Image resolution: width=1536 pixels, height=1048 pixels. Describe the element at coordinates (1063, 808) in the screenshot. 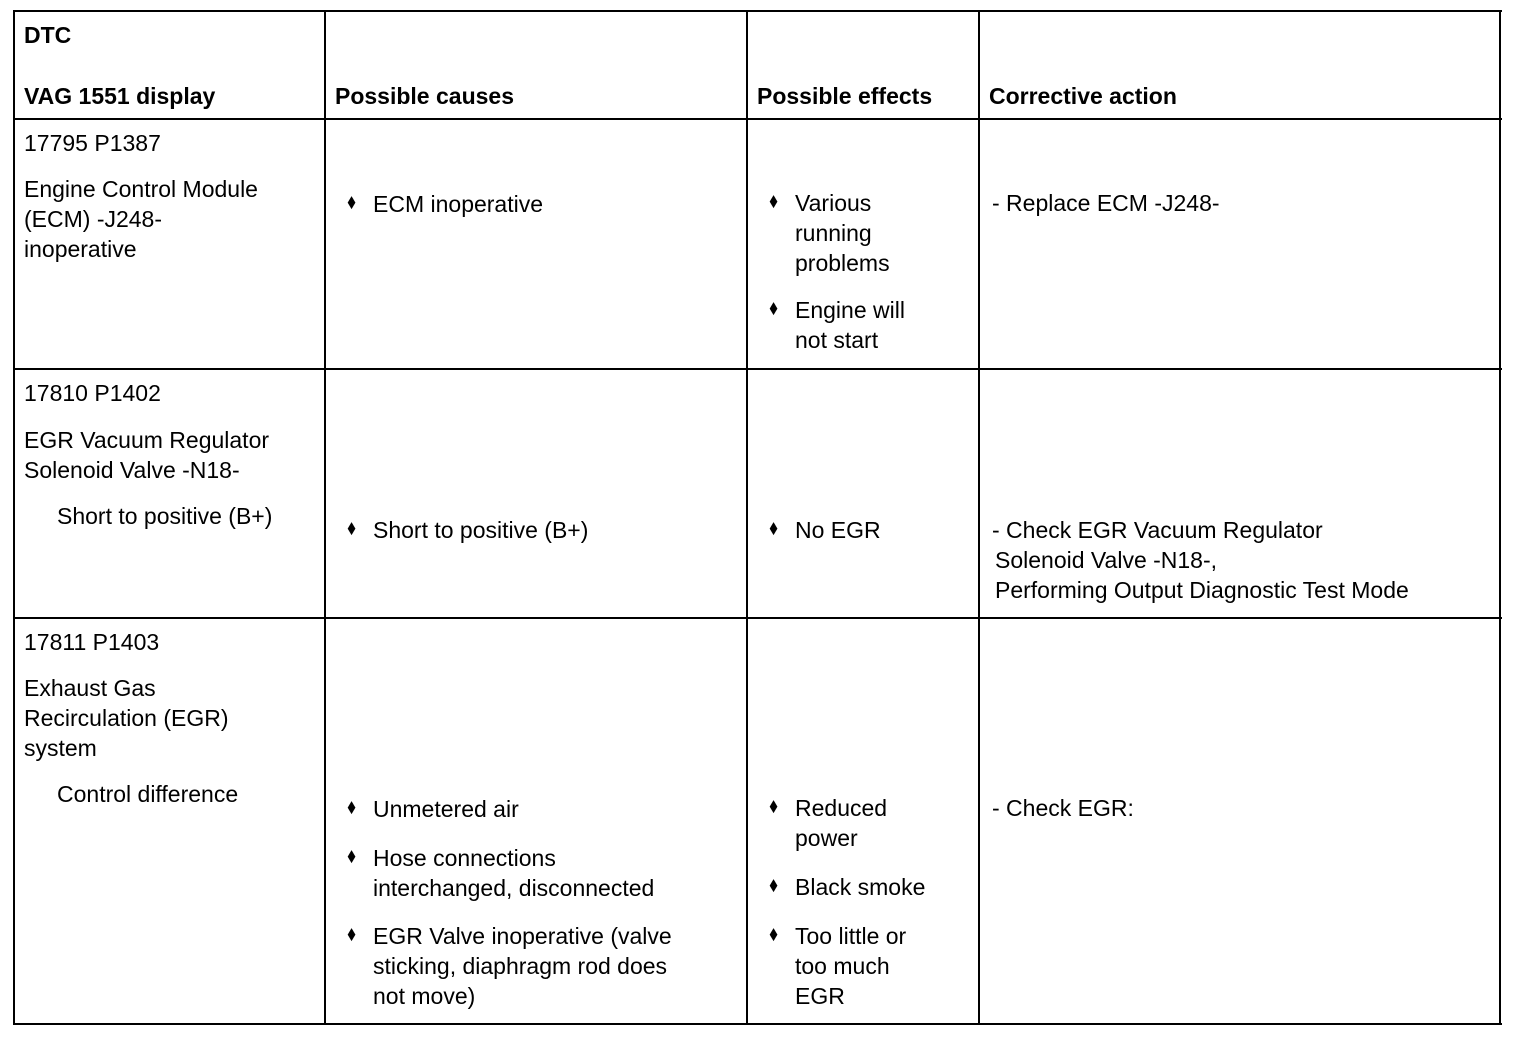

I see `corrective-action: - Check EGR:` at that location.